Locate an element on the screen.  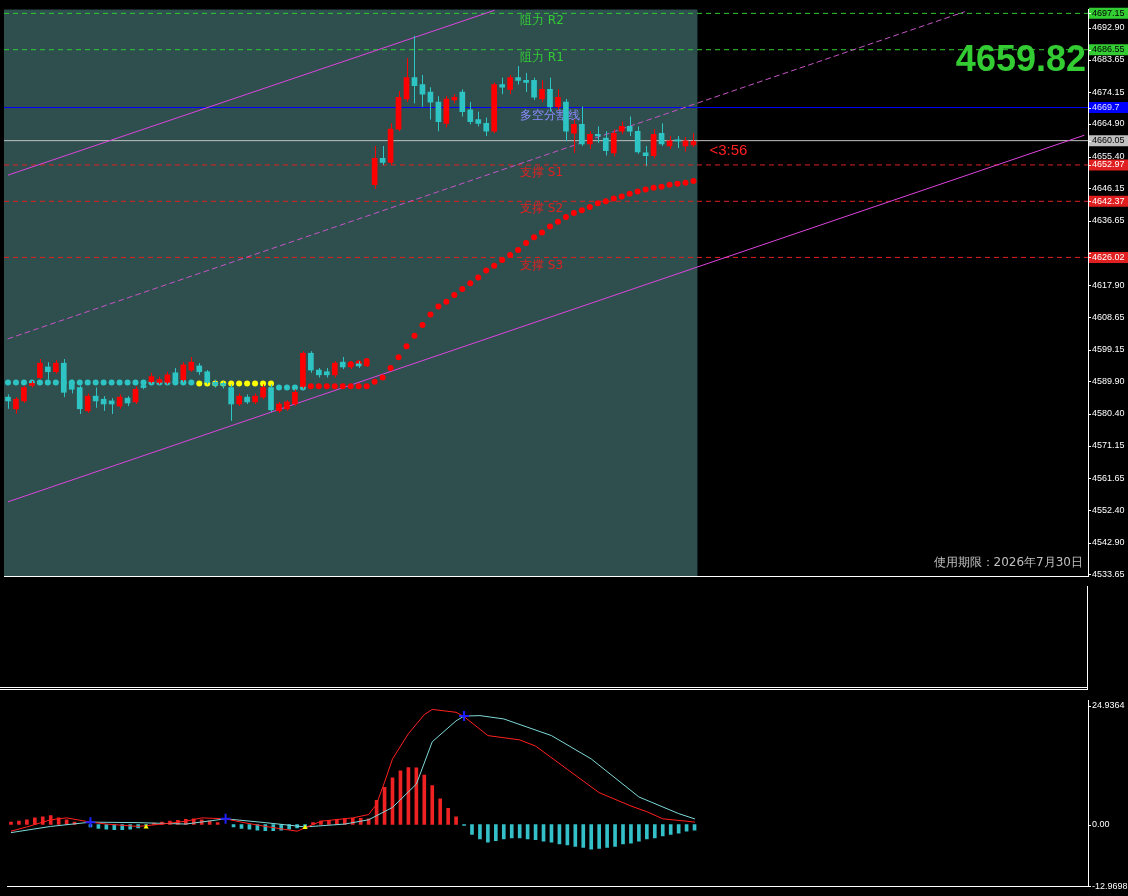
y-tick-label: 24.9364 is located at coordinates (1108, 705).